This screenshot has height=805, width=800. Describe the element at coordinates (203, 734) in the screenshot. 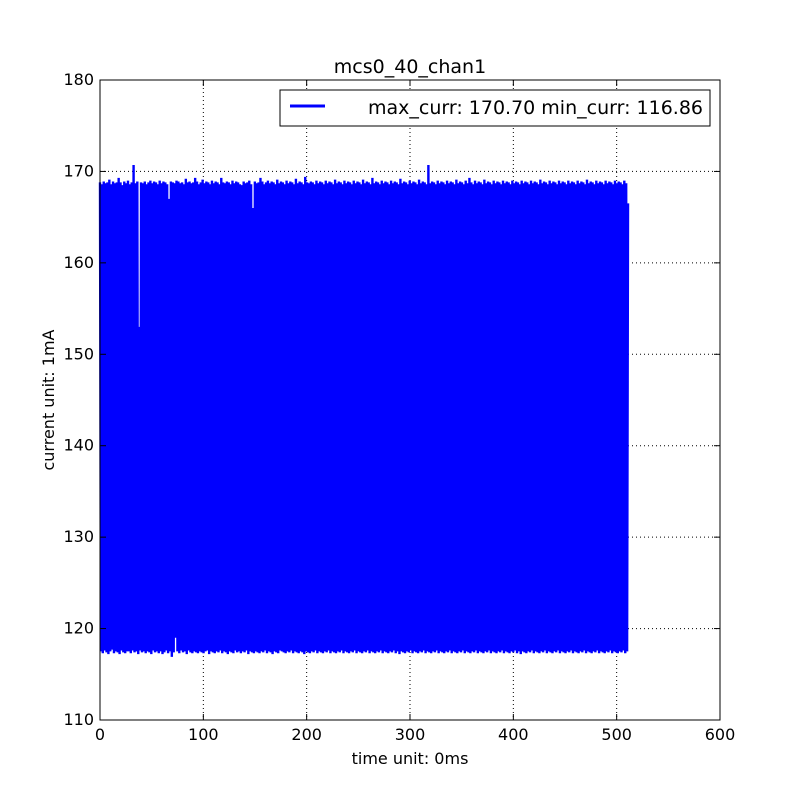

I see `x-tick-label: 100` at that location.